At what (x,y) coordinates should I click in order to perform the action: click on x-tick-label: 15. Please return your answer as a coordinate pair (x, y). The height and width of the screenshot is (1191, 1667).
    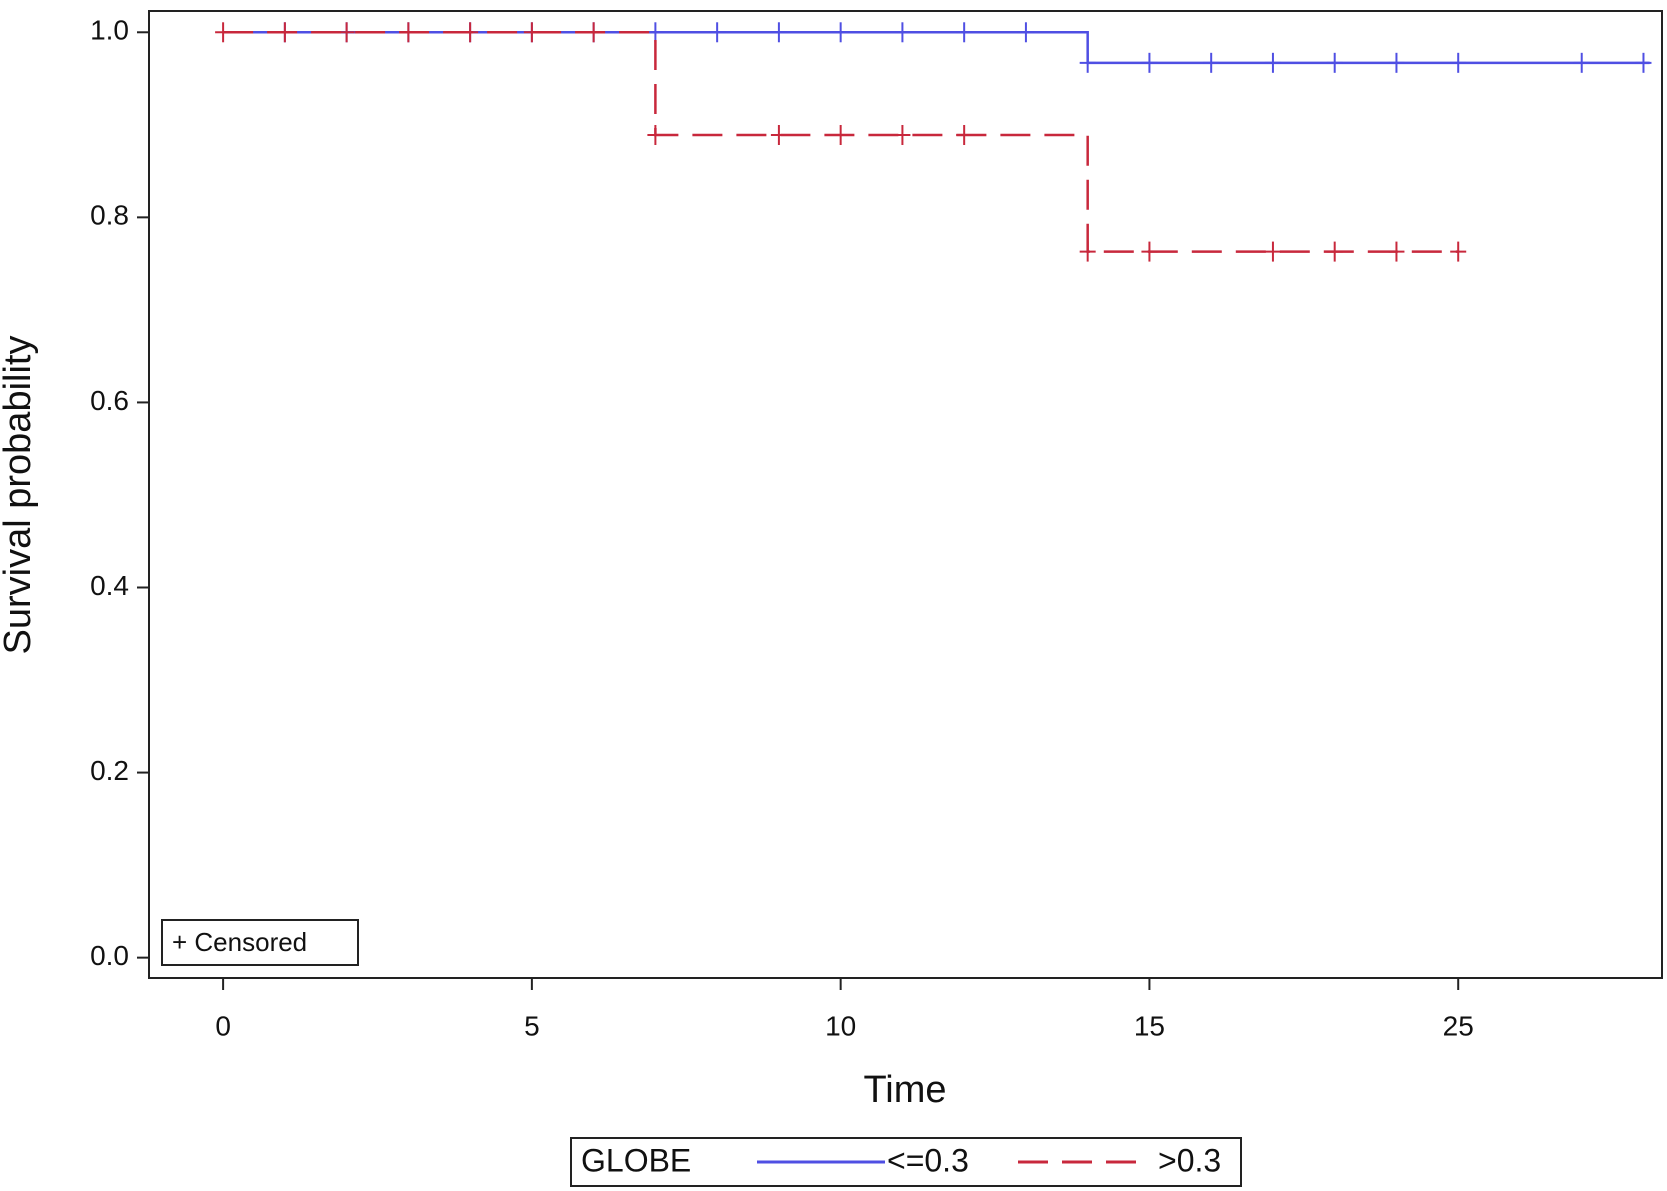
    Looking at the image, I should click on (1149, 1025).